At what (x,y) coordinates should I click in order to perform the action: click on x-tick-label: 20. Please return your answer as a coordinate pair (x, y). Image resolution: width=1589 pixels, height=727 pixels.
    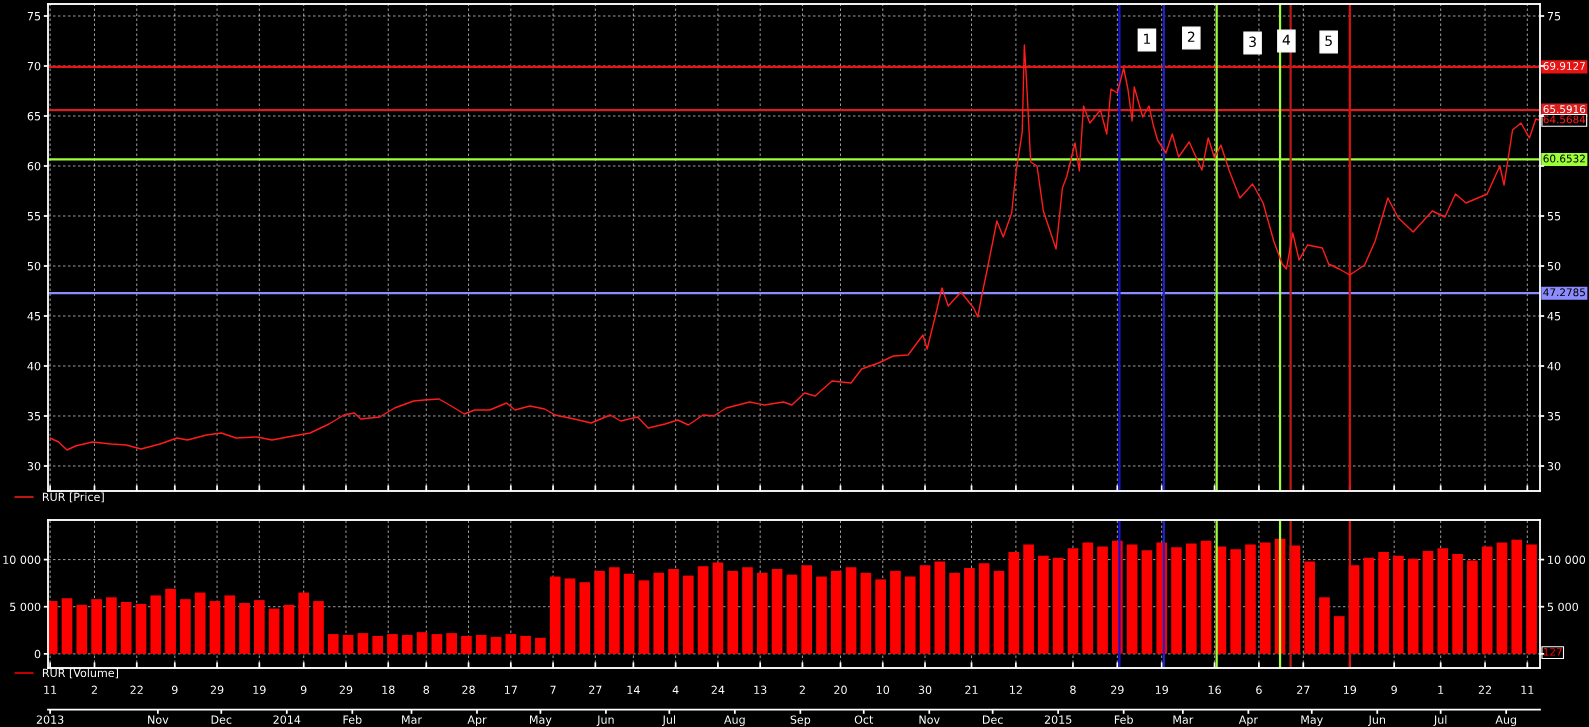
    Looking at the image, I should click on (840, 689).